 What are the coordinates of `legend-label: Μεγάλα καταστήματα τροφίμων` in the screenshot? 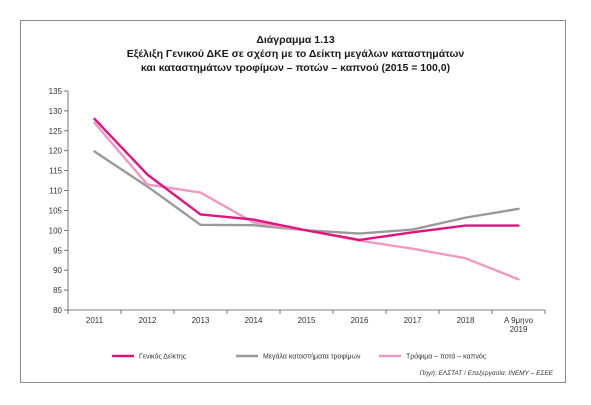 It's located at (312, 357).